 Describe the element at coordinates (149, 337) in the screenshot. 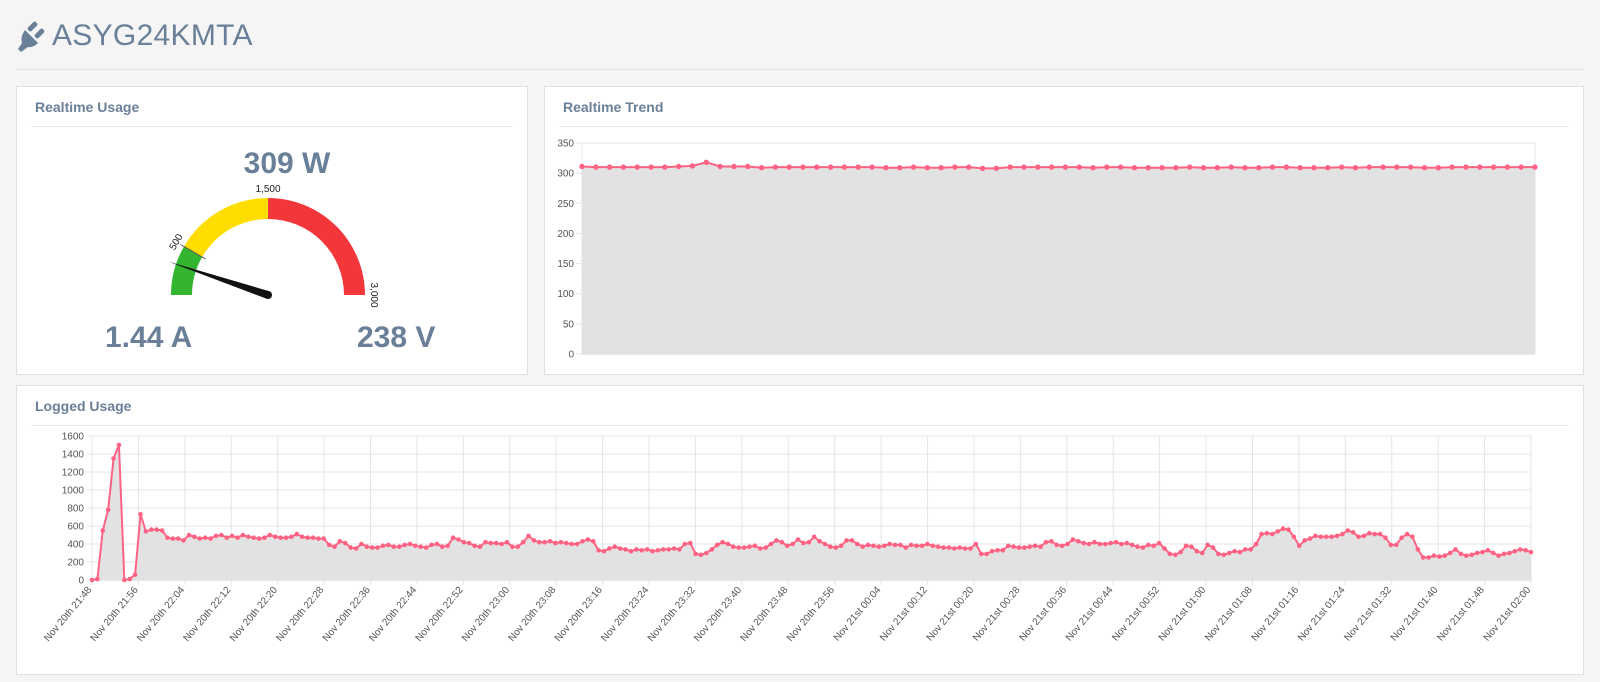

I see `current-readout: 1.44 A` at that location.